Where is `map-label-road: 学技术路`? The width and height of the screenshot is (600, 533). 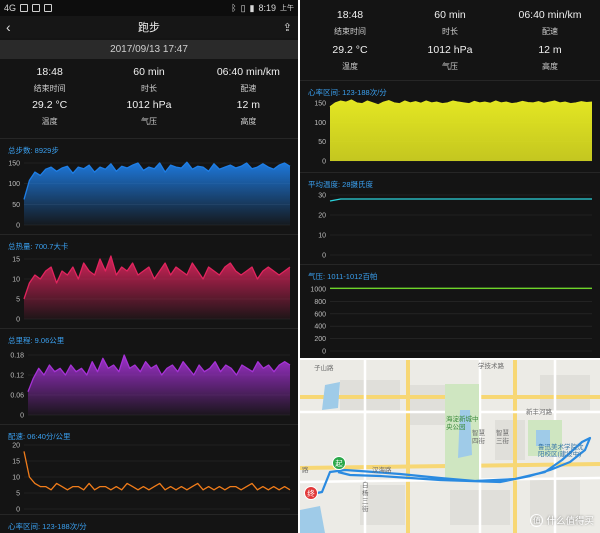
map-label-road: 学技术路 is located at coordinates (491, 366).